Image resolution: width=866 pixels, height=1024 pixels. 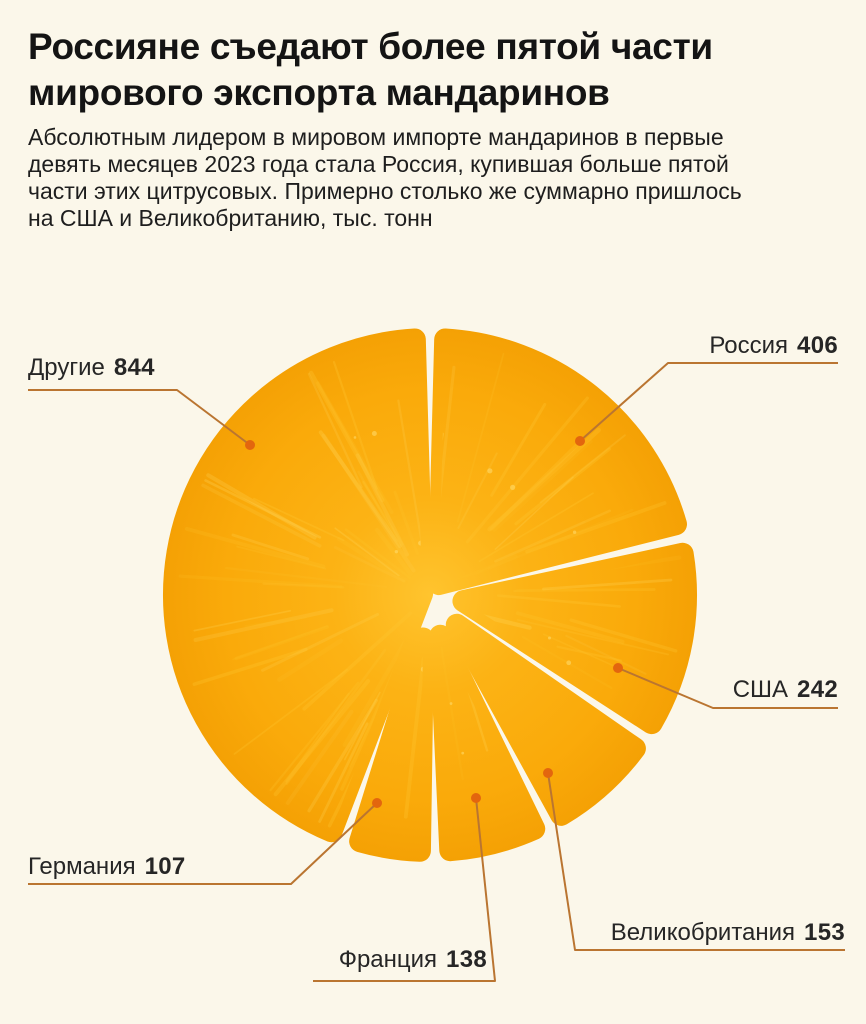 I want to click on leader-line-uk, so click(x=696, y=861).